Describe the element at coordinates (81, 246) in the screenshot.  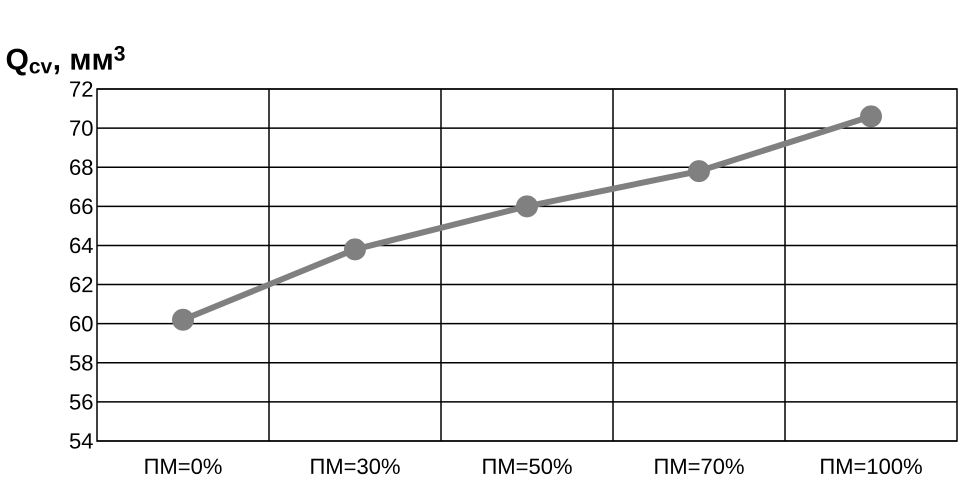
I see `y-tick-label: 64` at that location.